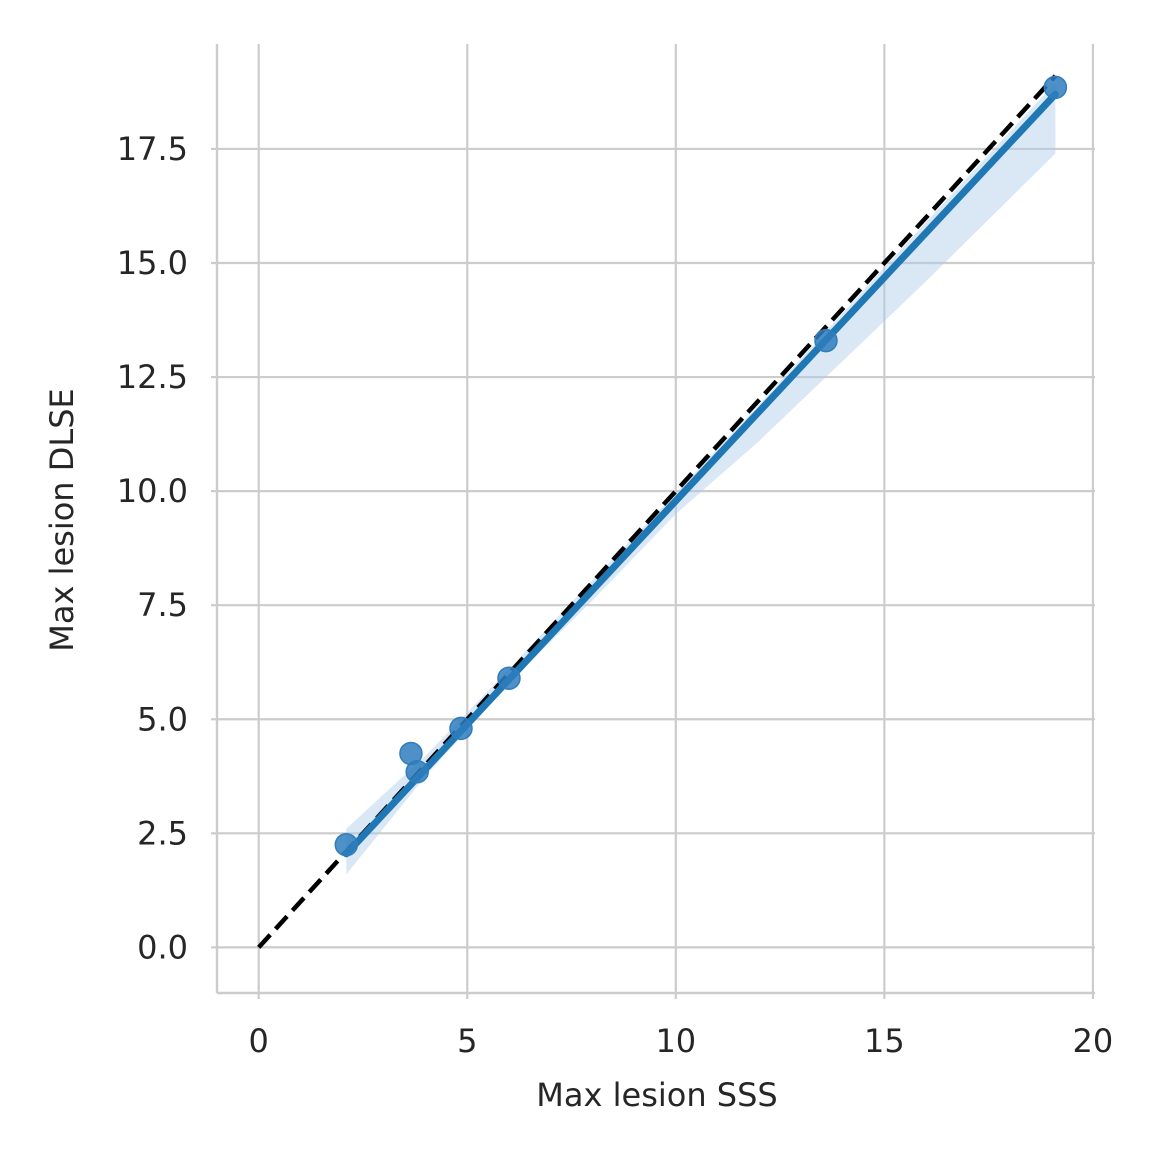 This screenshot has width=1163, height=1163. What do you see at coordinates (152, 149) in the screenshot?
I see `y-tick-label: 17.5` at bounding box center [152, 149].